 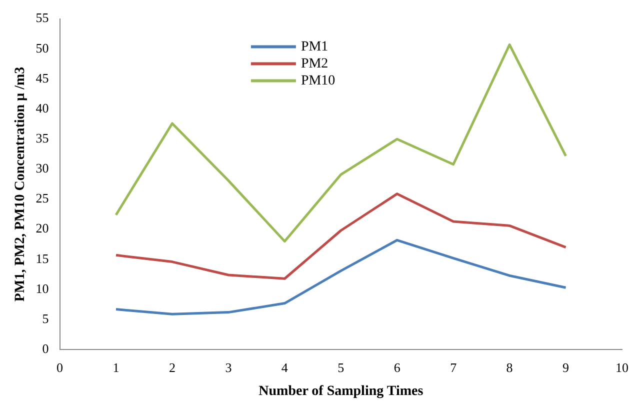 I want to click on y-tick-label: 30, so click(x=42, y=168).